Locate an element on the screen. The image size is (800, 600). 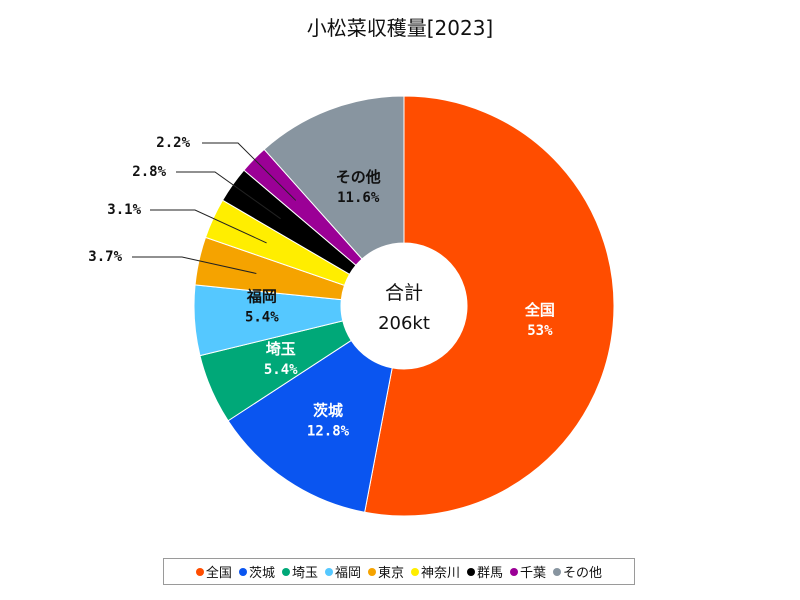
legend-item-埼玉: 埼玉 is located at coordinates (299, 571).